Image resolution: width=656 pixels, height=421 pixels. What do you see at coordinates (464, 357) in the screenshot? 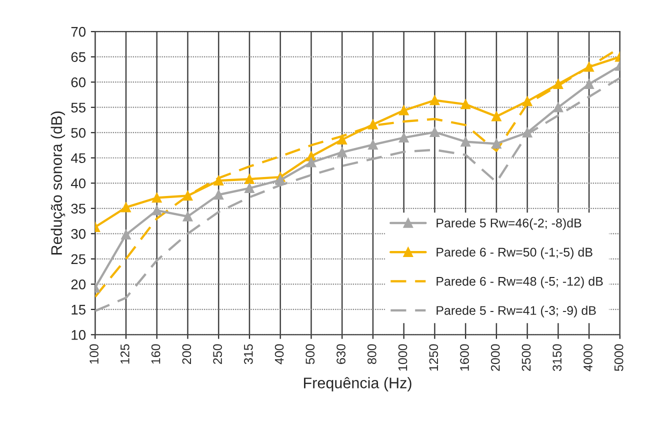
I see `x-tick-label: 1600` at bounding box center [464, 357].